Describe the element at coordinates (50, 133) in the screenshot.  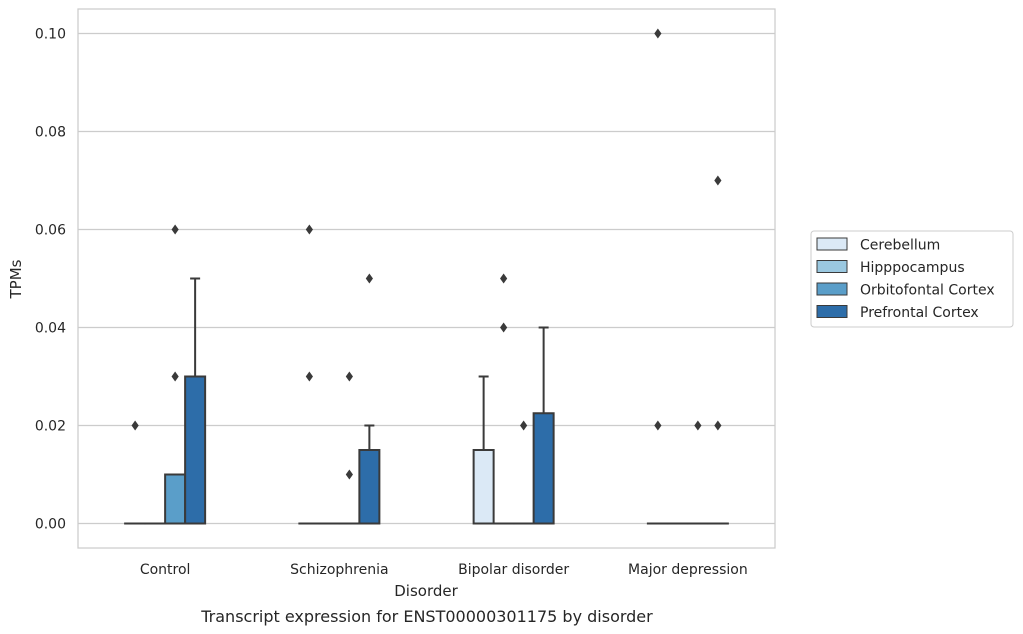
I see `y-tick-label: 0.08` at that location.